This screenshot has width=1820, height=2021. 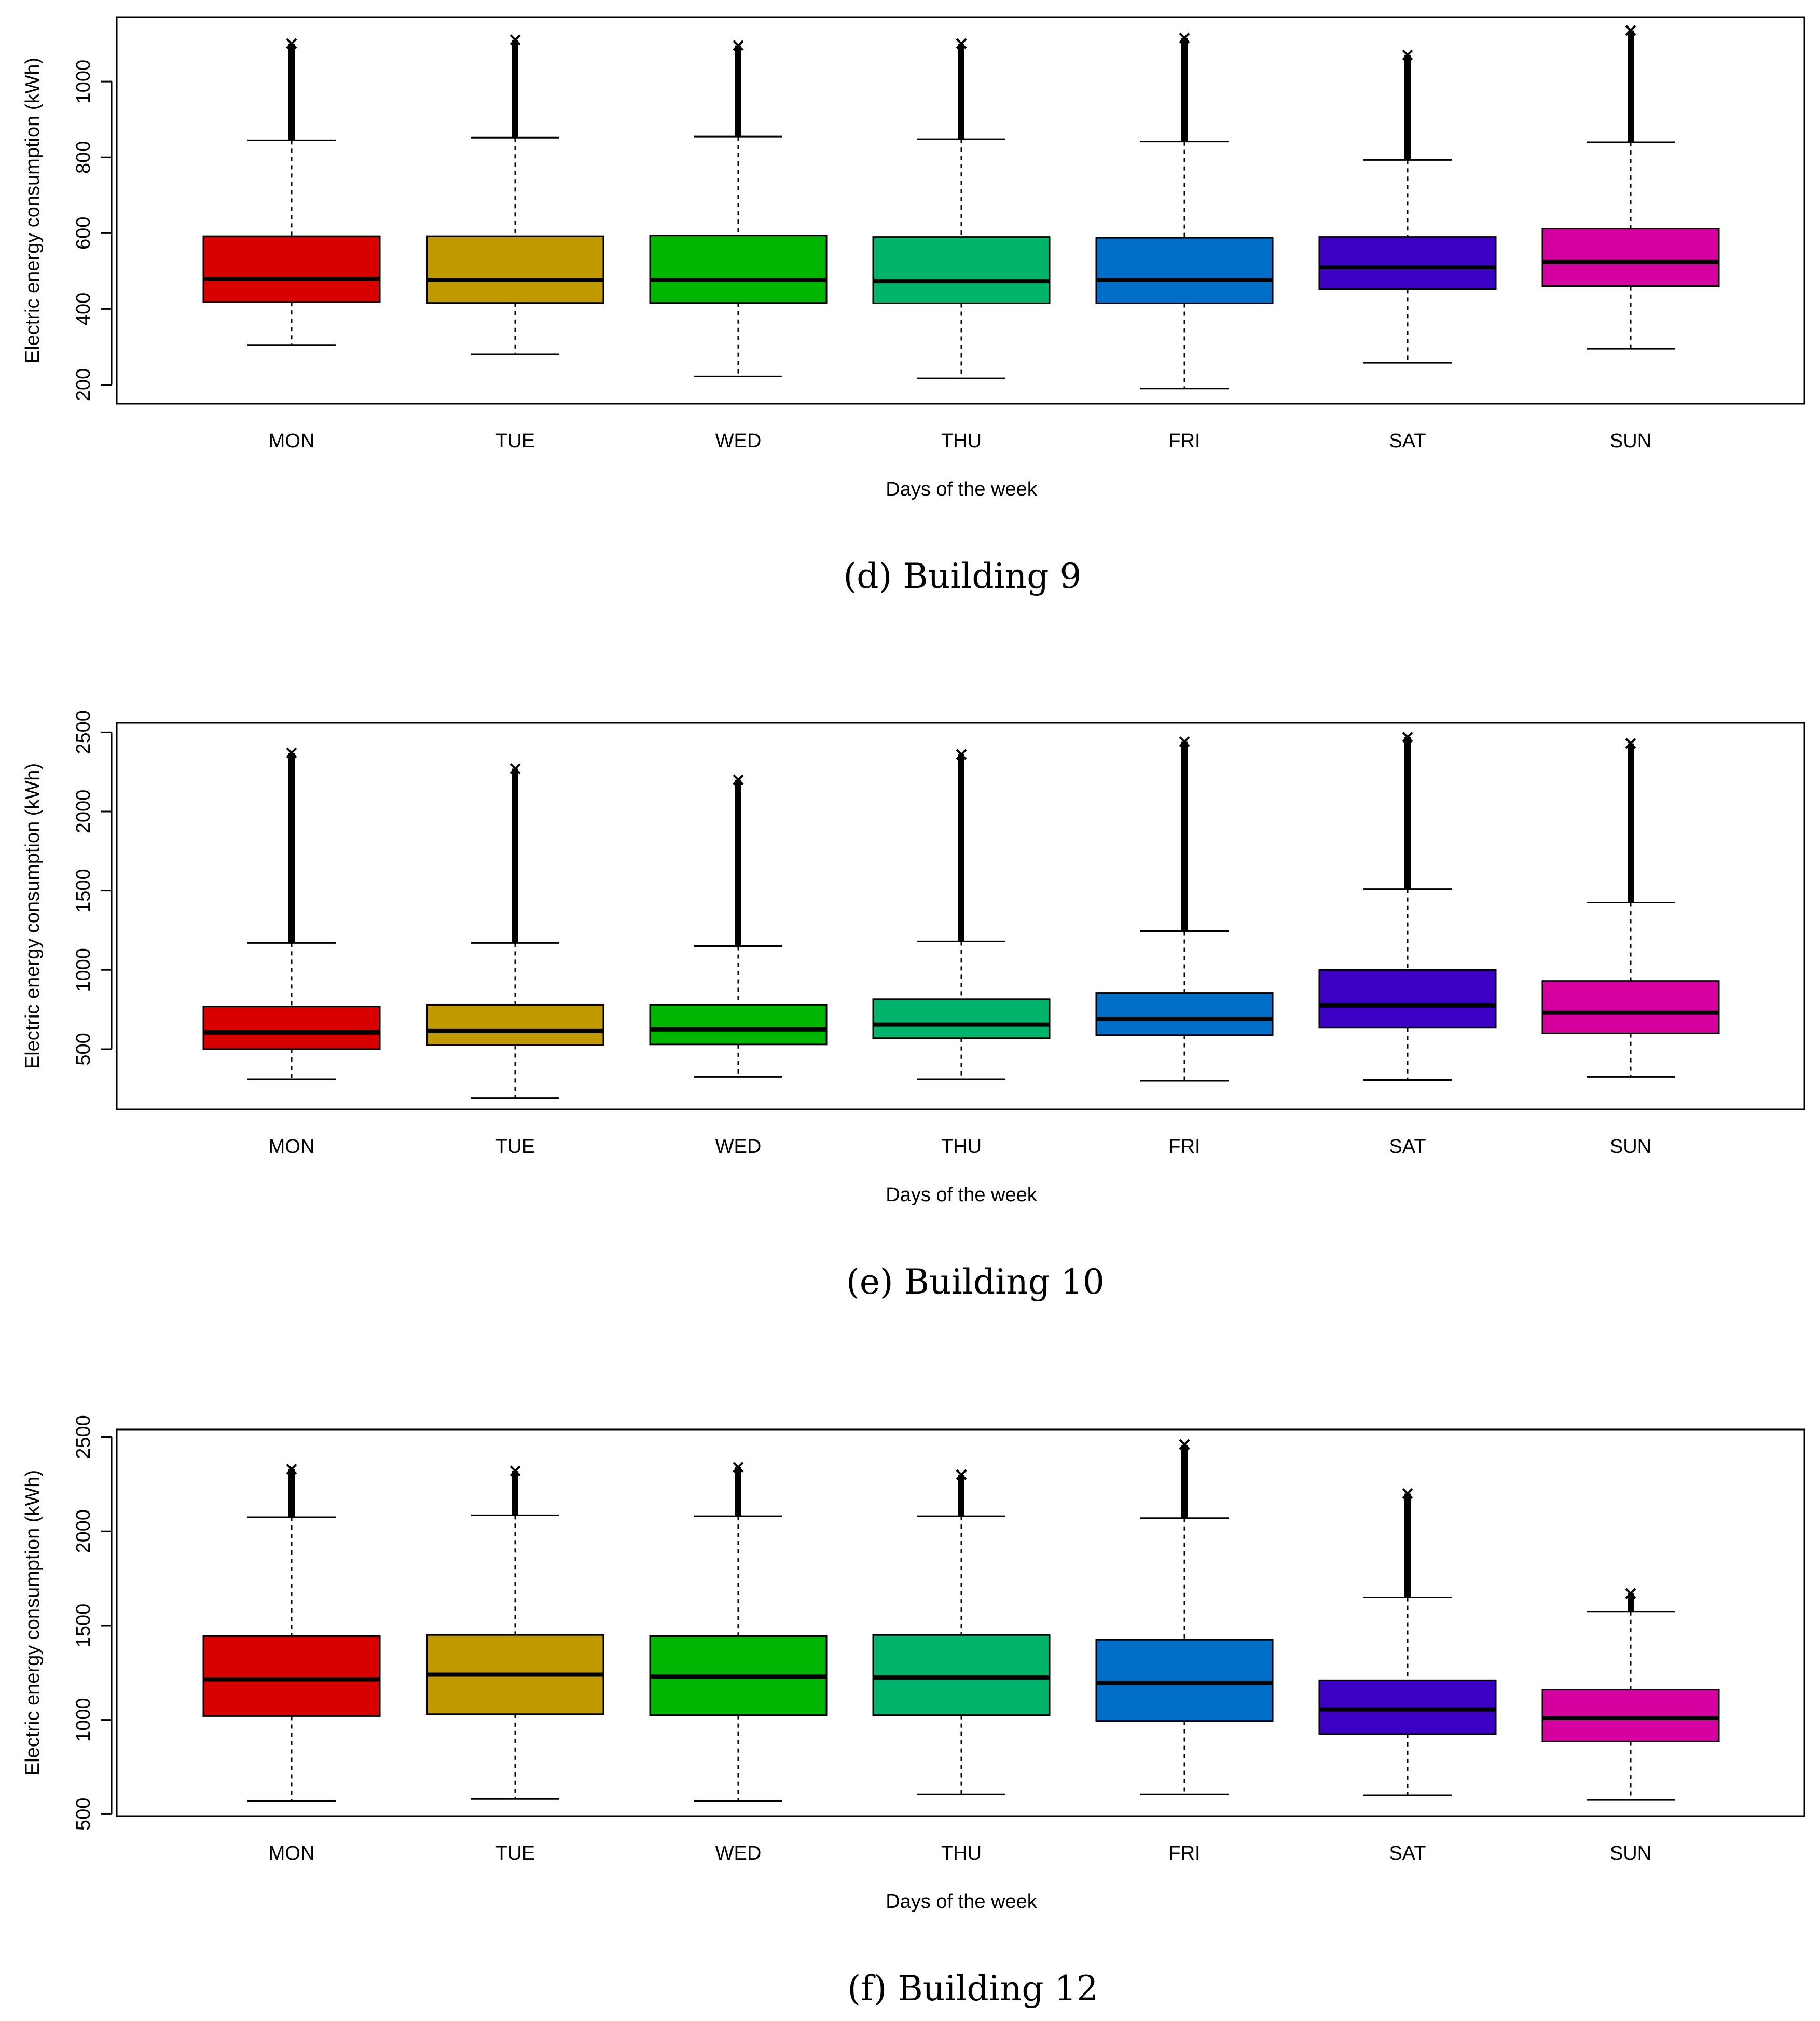 What do you see at coordinates (83, 234) in the screenshot?
I see `y-tick-label: 600` at bounding box center [83, 234].